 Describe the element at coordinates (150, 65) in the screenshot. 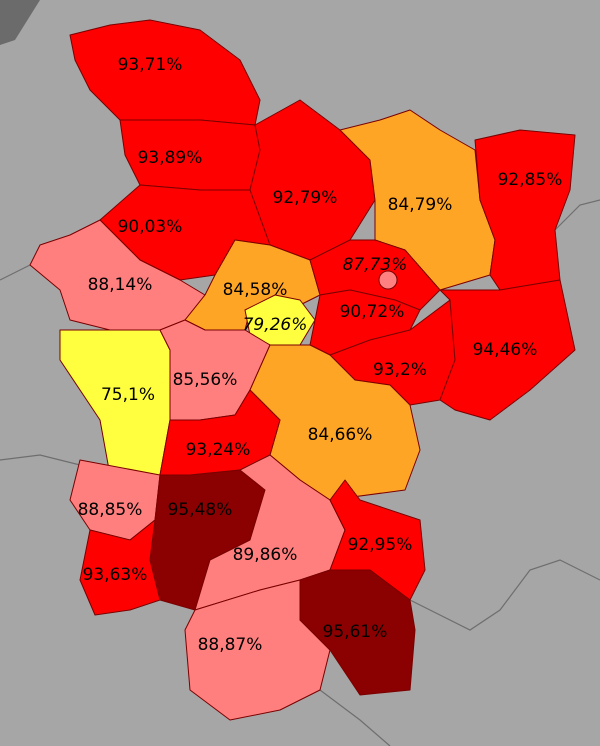

I see `region-label: 93,71%` at that location.